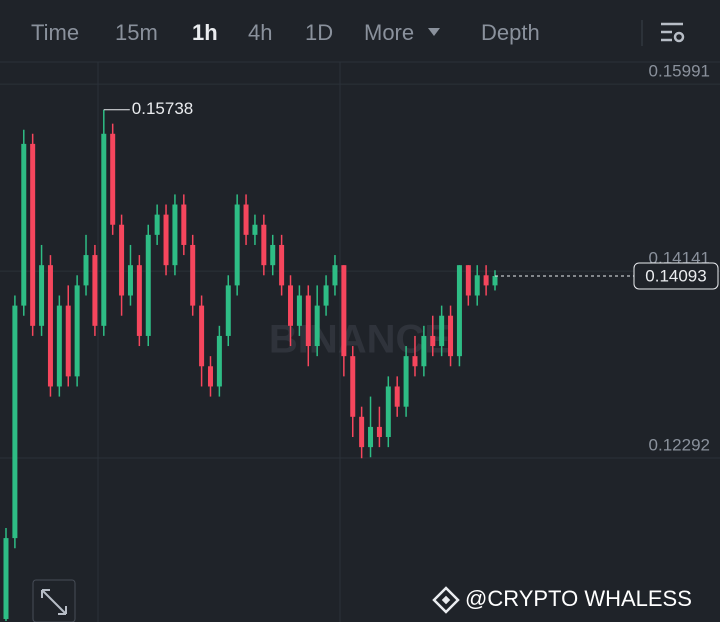 Image resolution: width=720 pixels, height=622 pixels. I want to click on y-tick-label: 0.15991, so click(679, 71).